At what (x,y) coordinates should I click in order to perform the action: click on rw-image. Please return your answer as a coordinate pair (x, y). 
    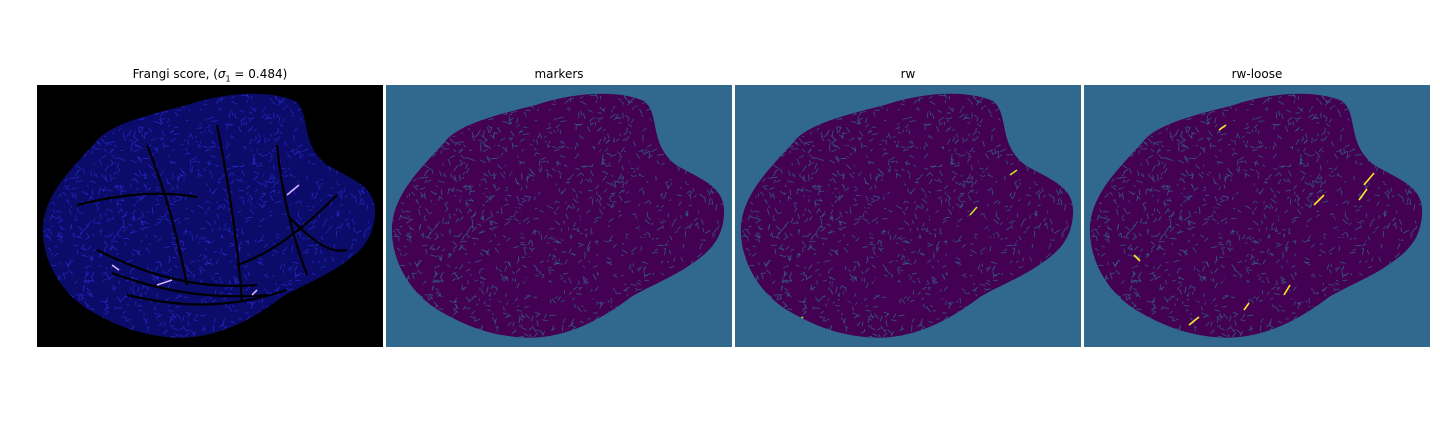
    Looking at the image, I should click on (908, 216).